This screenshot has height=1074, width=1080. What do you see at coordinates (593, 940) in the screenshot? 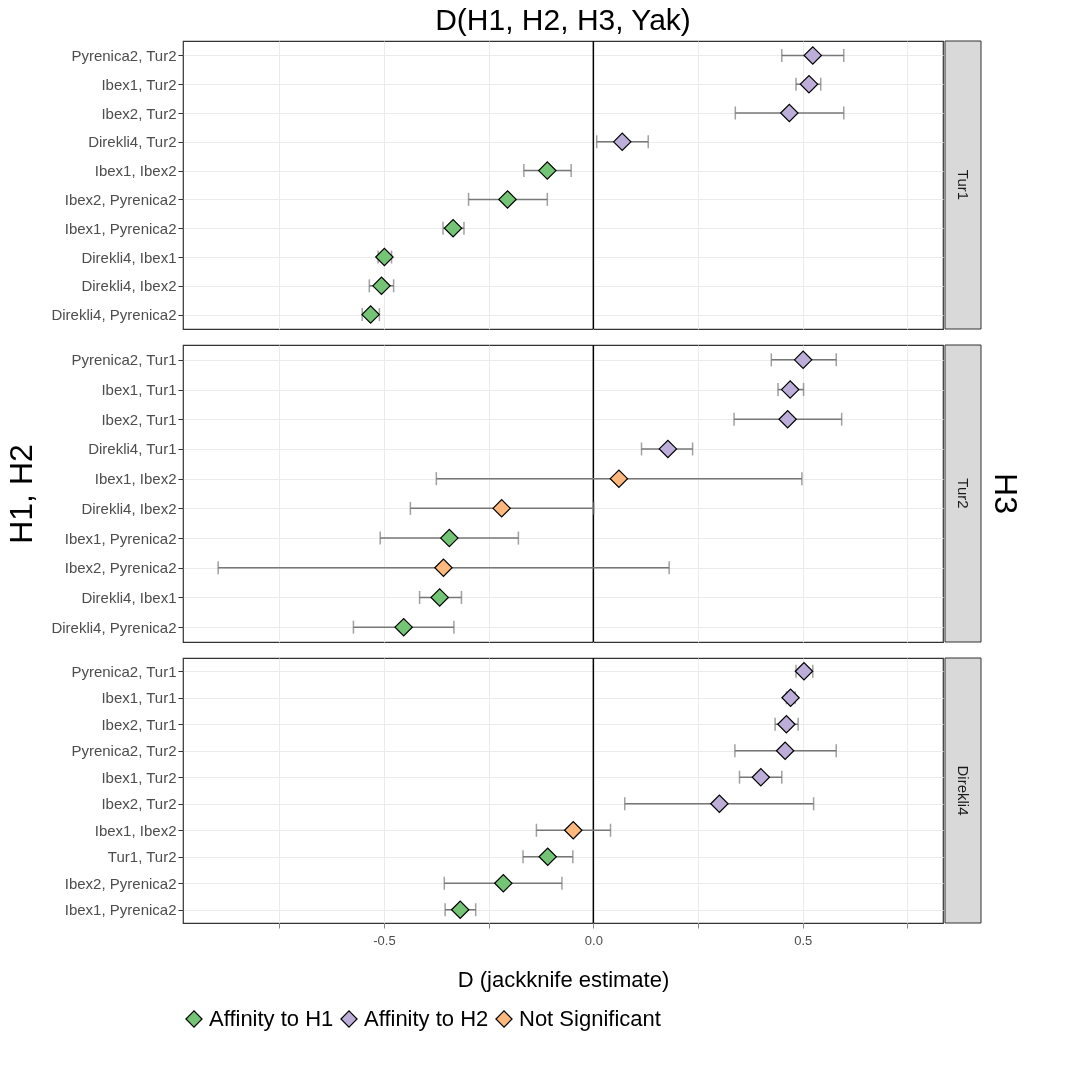
I see `x-tick-label: 0.0` at bounding box center [593, 940].